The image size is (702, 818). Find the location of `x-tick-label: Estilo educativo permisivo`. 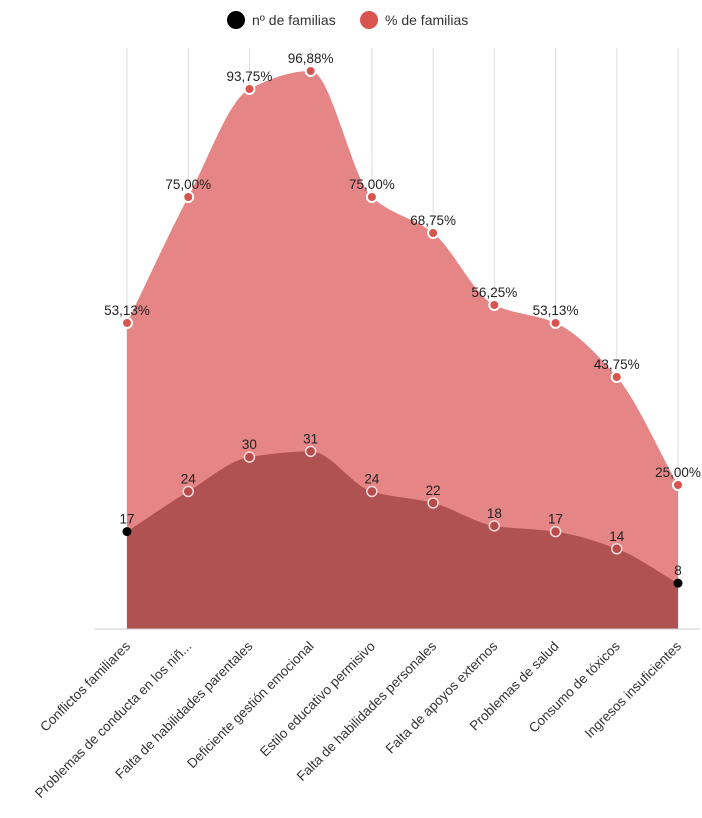

x-tick-label: Estilo educativo permisivo is located at coordinates (317, 699).